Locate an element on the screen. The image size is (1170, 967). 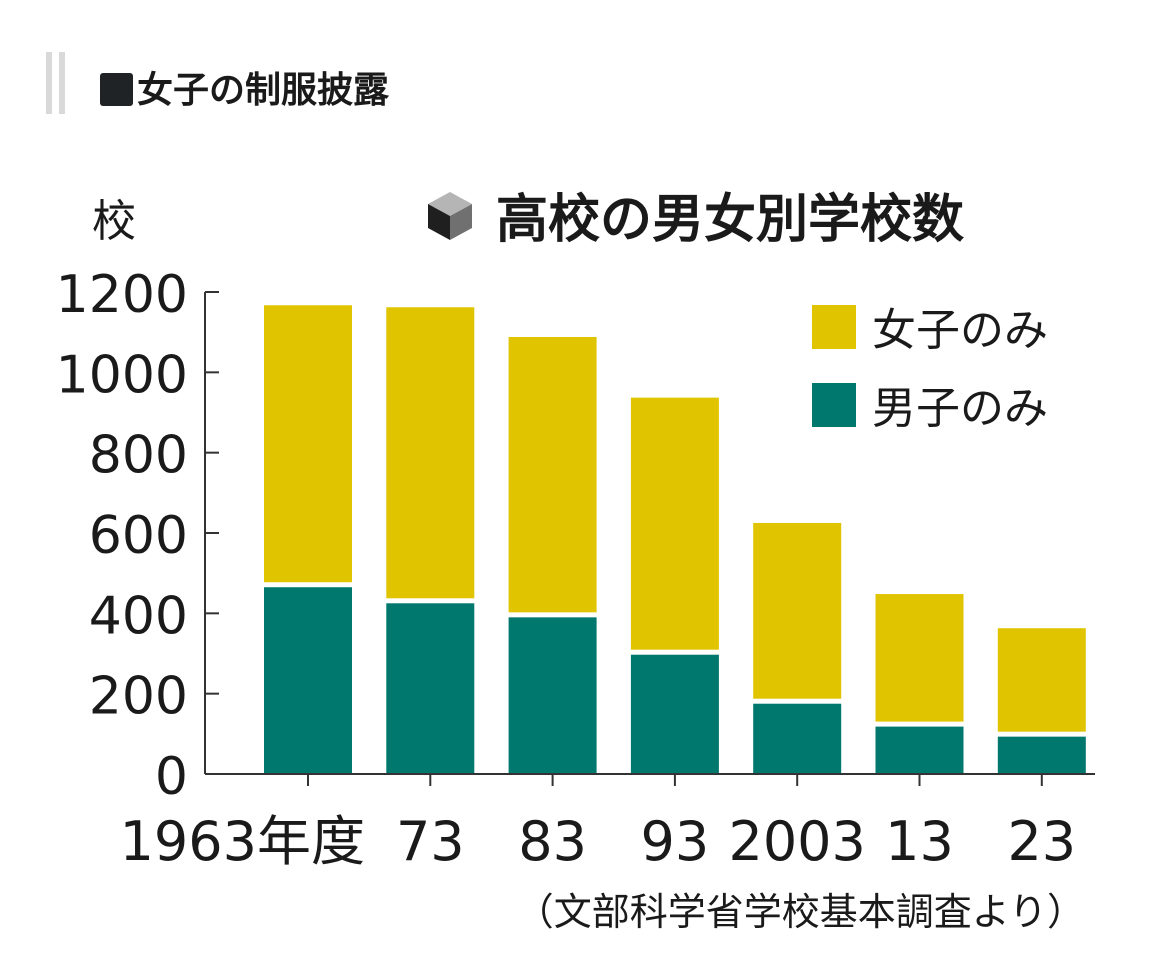
chart-title-group: 高校の男女別学校数 is located at coordinates (696, 220).